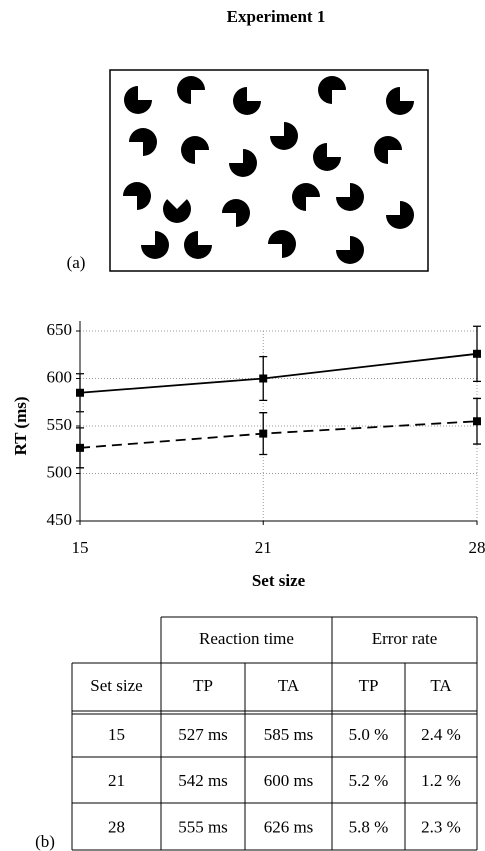 Image resolution: width=485 pixels, height=851 pixels. What do you see at coordinates (369, 826) in the screenshot?
I see `table-cell: 5.8 %` at bounding box center [369, 826].